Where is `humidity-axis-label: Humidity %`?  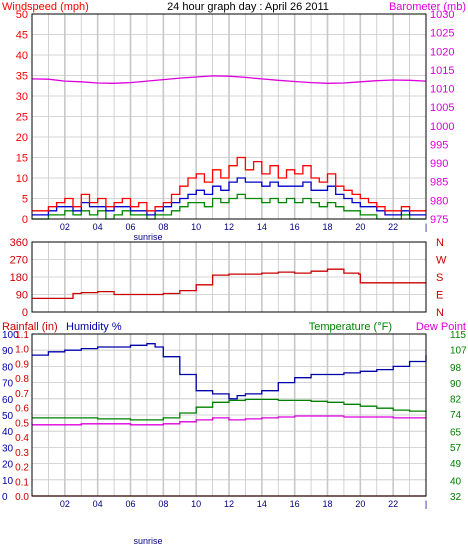
humidity-axis-label: Humidity % is located at coordinates (94, 327).